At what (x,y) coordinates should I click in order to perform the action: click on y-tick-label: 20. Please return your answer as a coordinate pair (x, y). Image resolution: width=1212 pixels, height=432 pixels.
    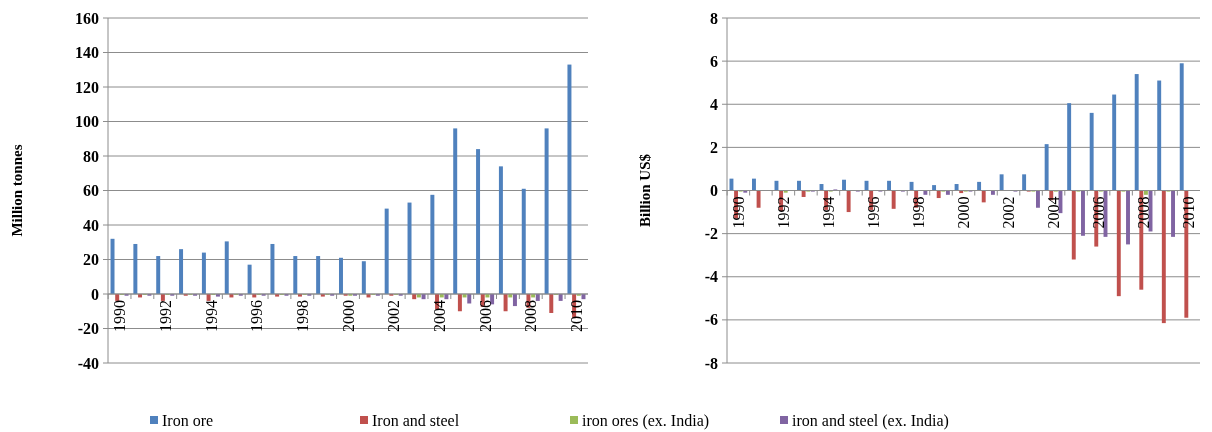
    Looking at the image, I should click on (91, 260).